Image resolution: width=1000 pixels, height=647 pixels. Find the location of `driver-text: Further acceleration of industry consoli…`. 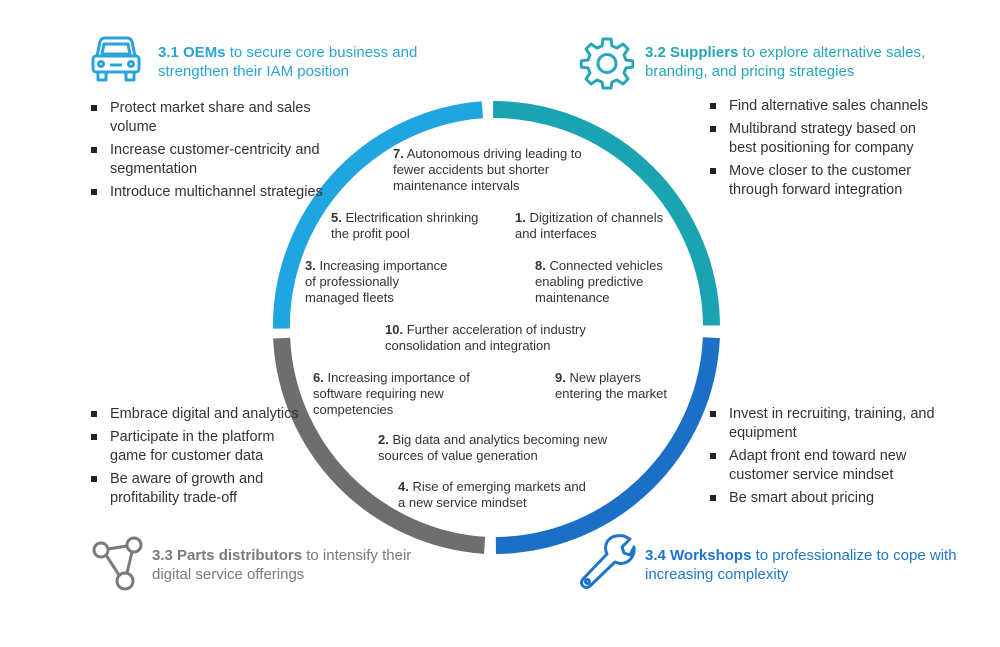

driver-text: Further acceleration of industry consoli… is located at coordinates (485, 337).